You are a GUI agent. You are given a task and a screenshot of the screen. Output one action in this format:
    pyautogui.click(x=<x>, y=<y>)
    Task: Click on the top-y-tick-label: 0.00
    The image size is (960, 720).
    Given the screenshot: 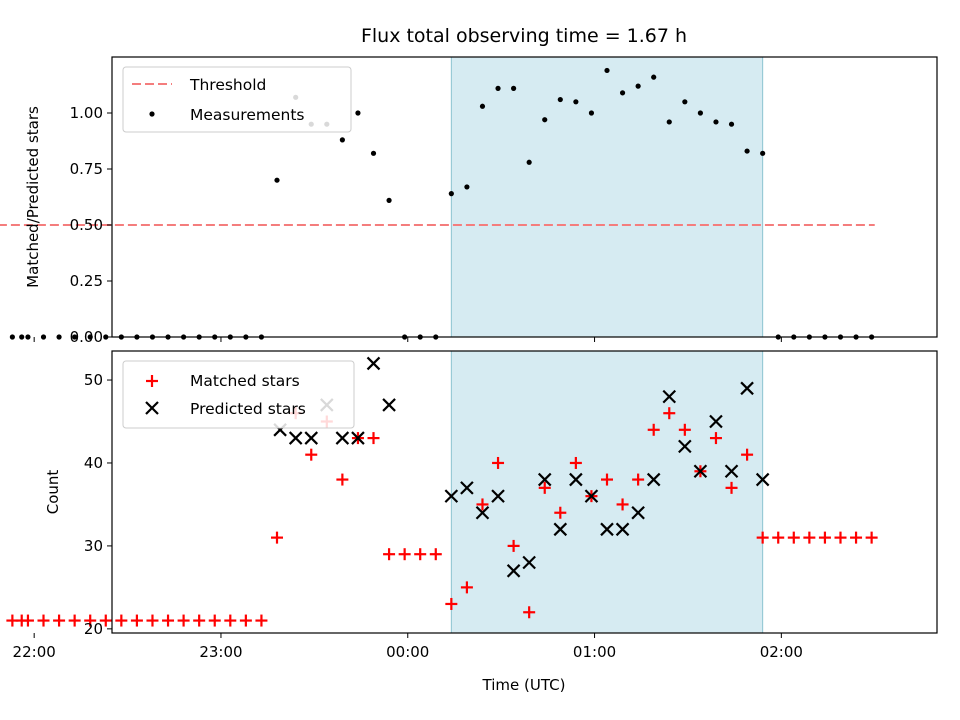 What is the action you would take?
    pyautogui.click(x=86, y=337)
    